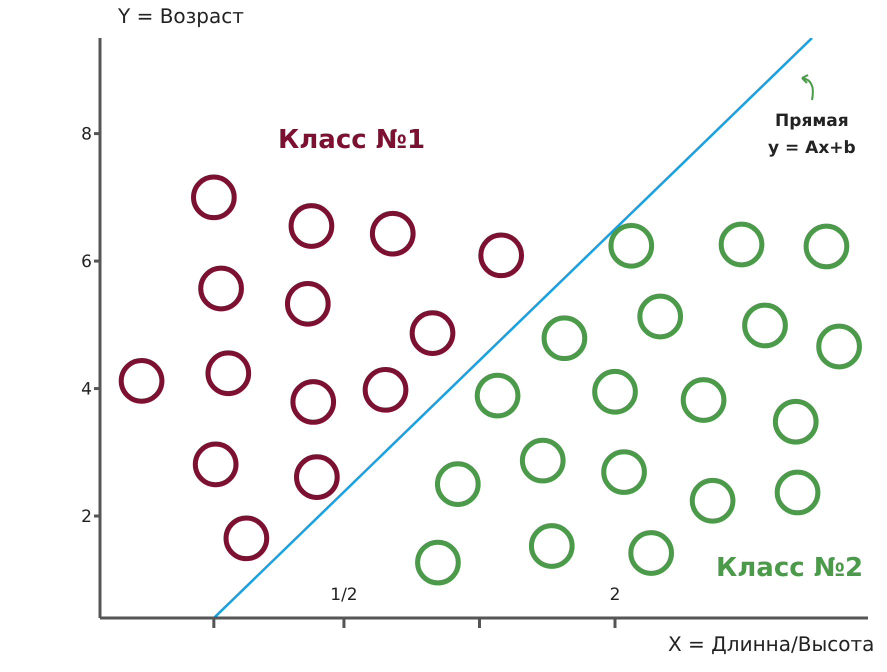 This screenshot has height=672, width=887. I want to click on annotation: Прямая y = Ax+b, so click(812, 135).